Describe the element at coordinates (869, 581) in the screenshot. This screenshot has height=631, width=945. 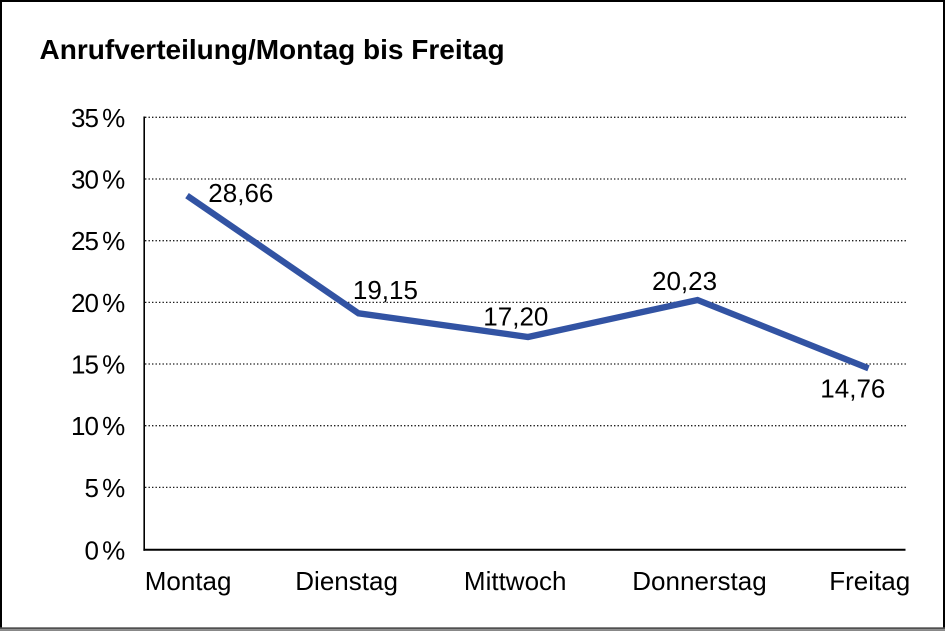
I see `svg-text: Freitag` at that location.